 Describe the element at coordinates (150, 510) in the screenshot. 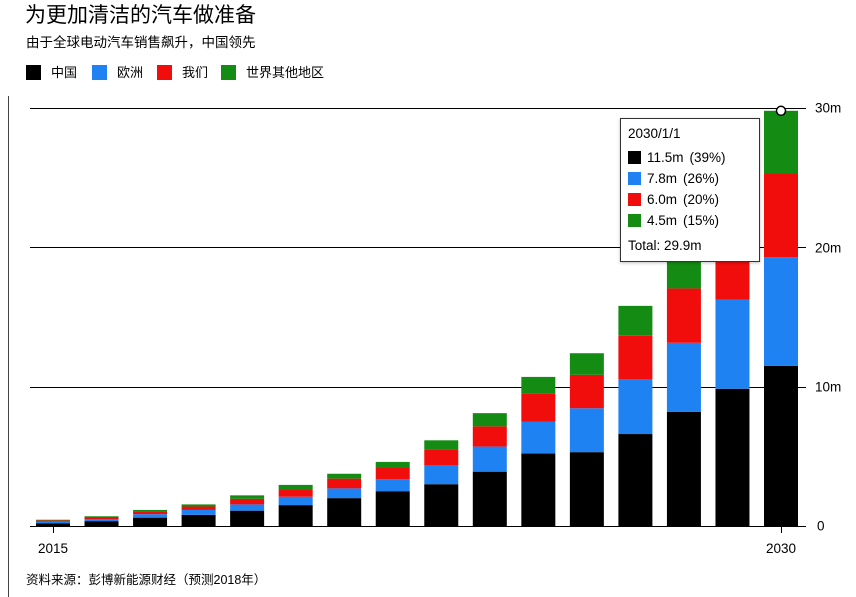

I see `bar-segment-rest-of-world-2017` at that location.